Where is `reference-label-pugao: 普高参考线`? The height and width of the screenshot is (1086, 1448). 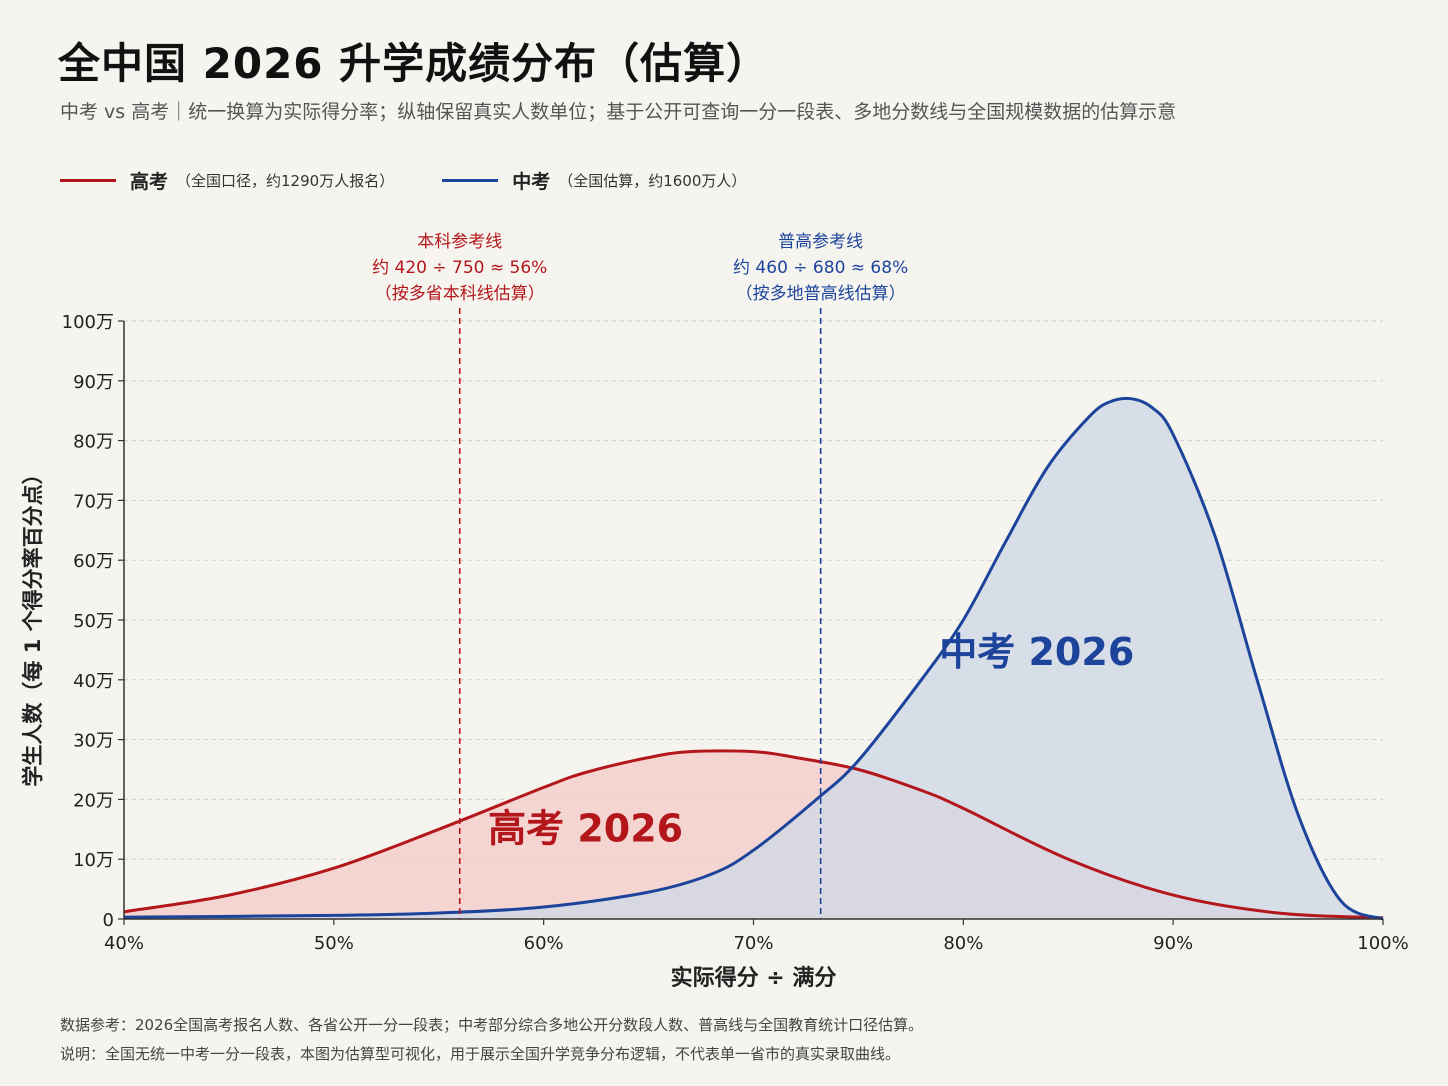 reference-label-pugao: 普高参考线 is located at coordinates (820, 242).